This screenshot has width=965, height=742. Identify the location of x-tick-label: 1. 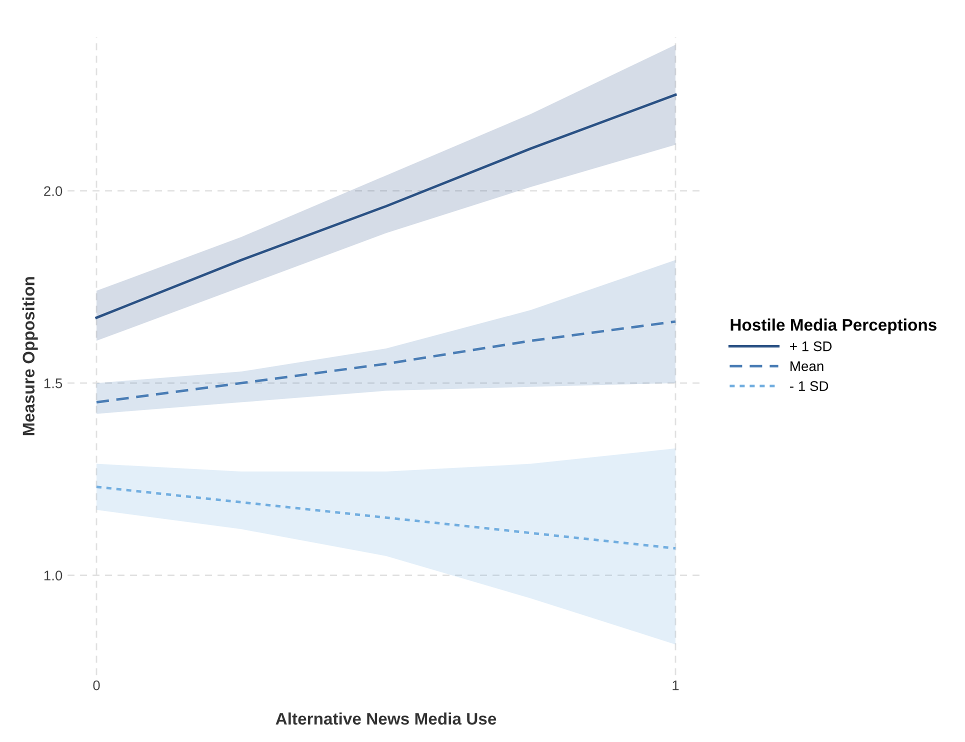
(675, 685).